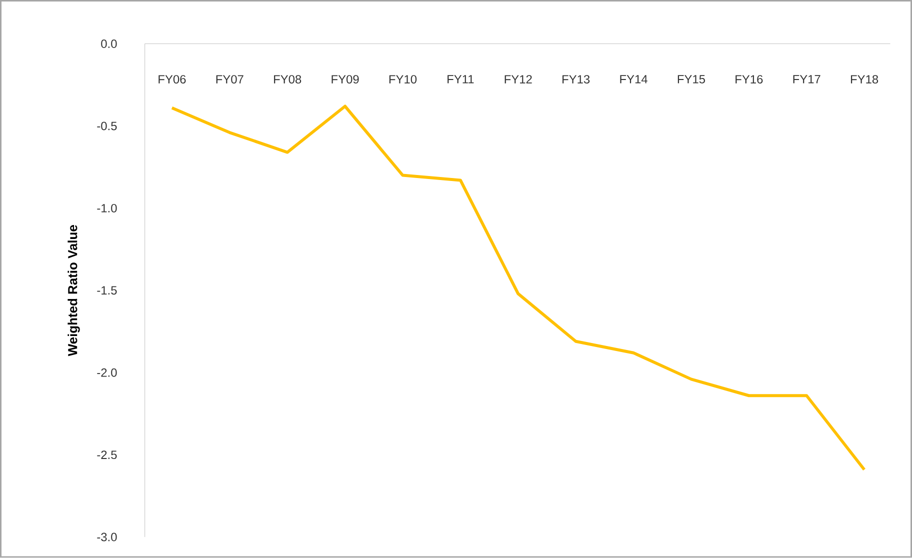  I want to click on y-tick-label: -0.5, so click(107, 126).